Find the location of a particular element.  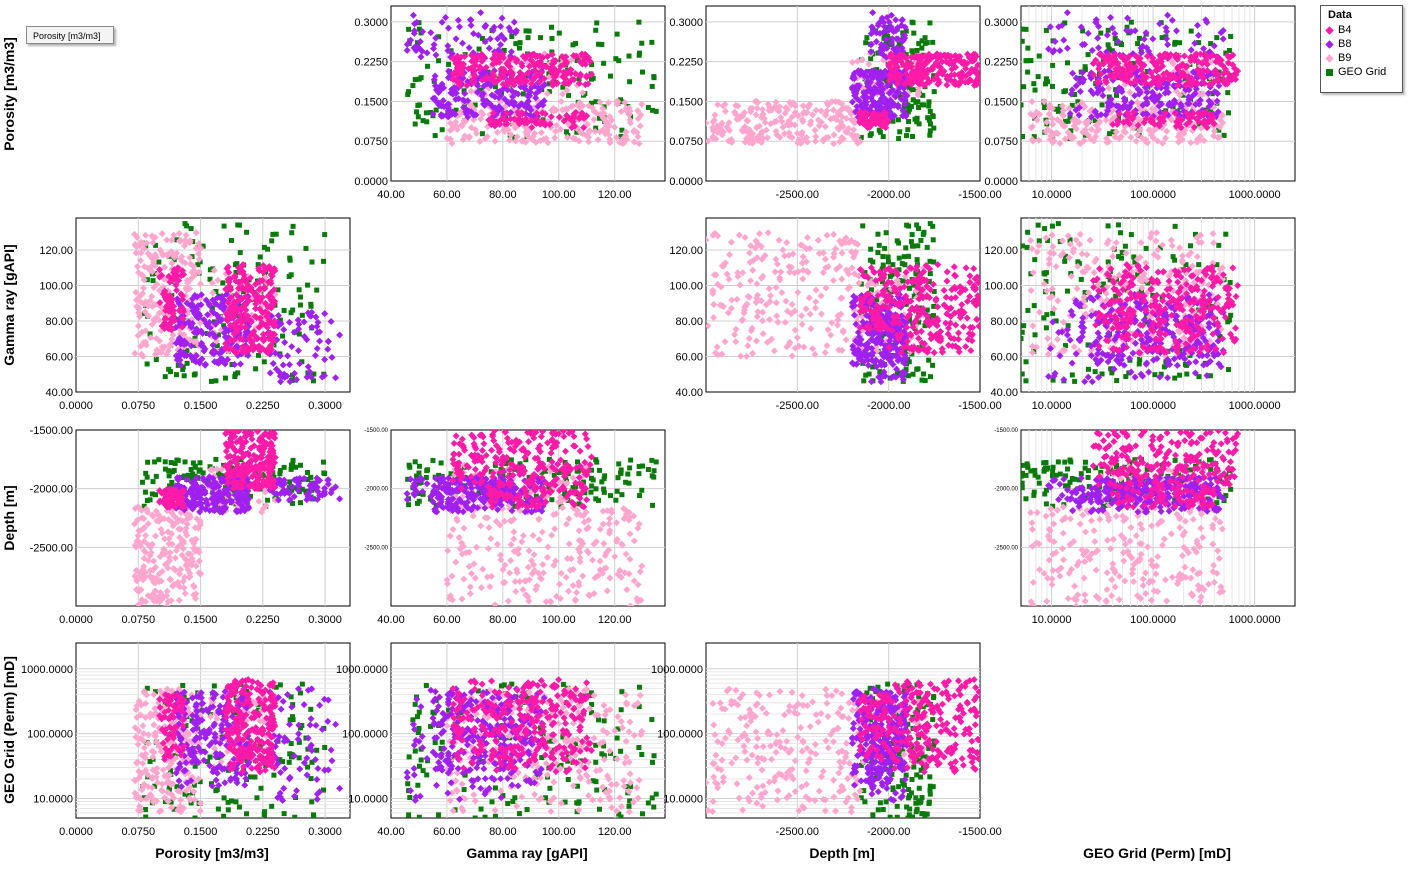

y-tick-label: 120.00 is located at coordinates (56, 251).